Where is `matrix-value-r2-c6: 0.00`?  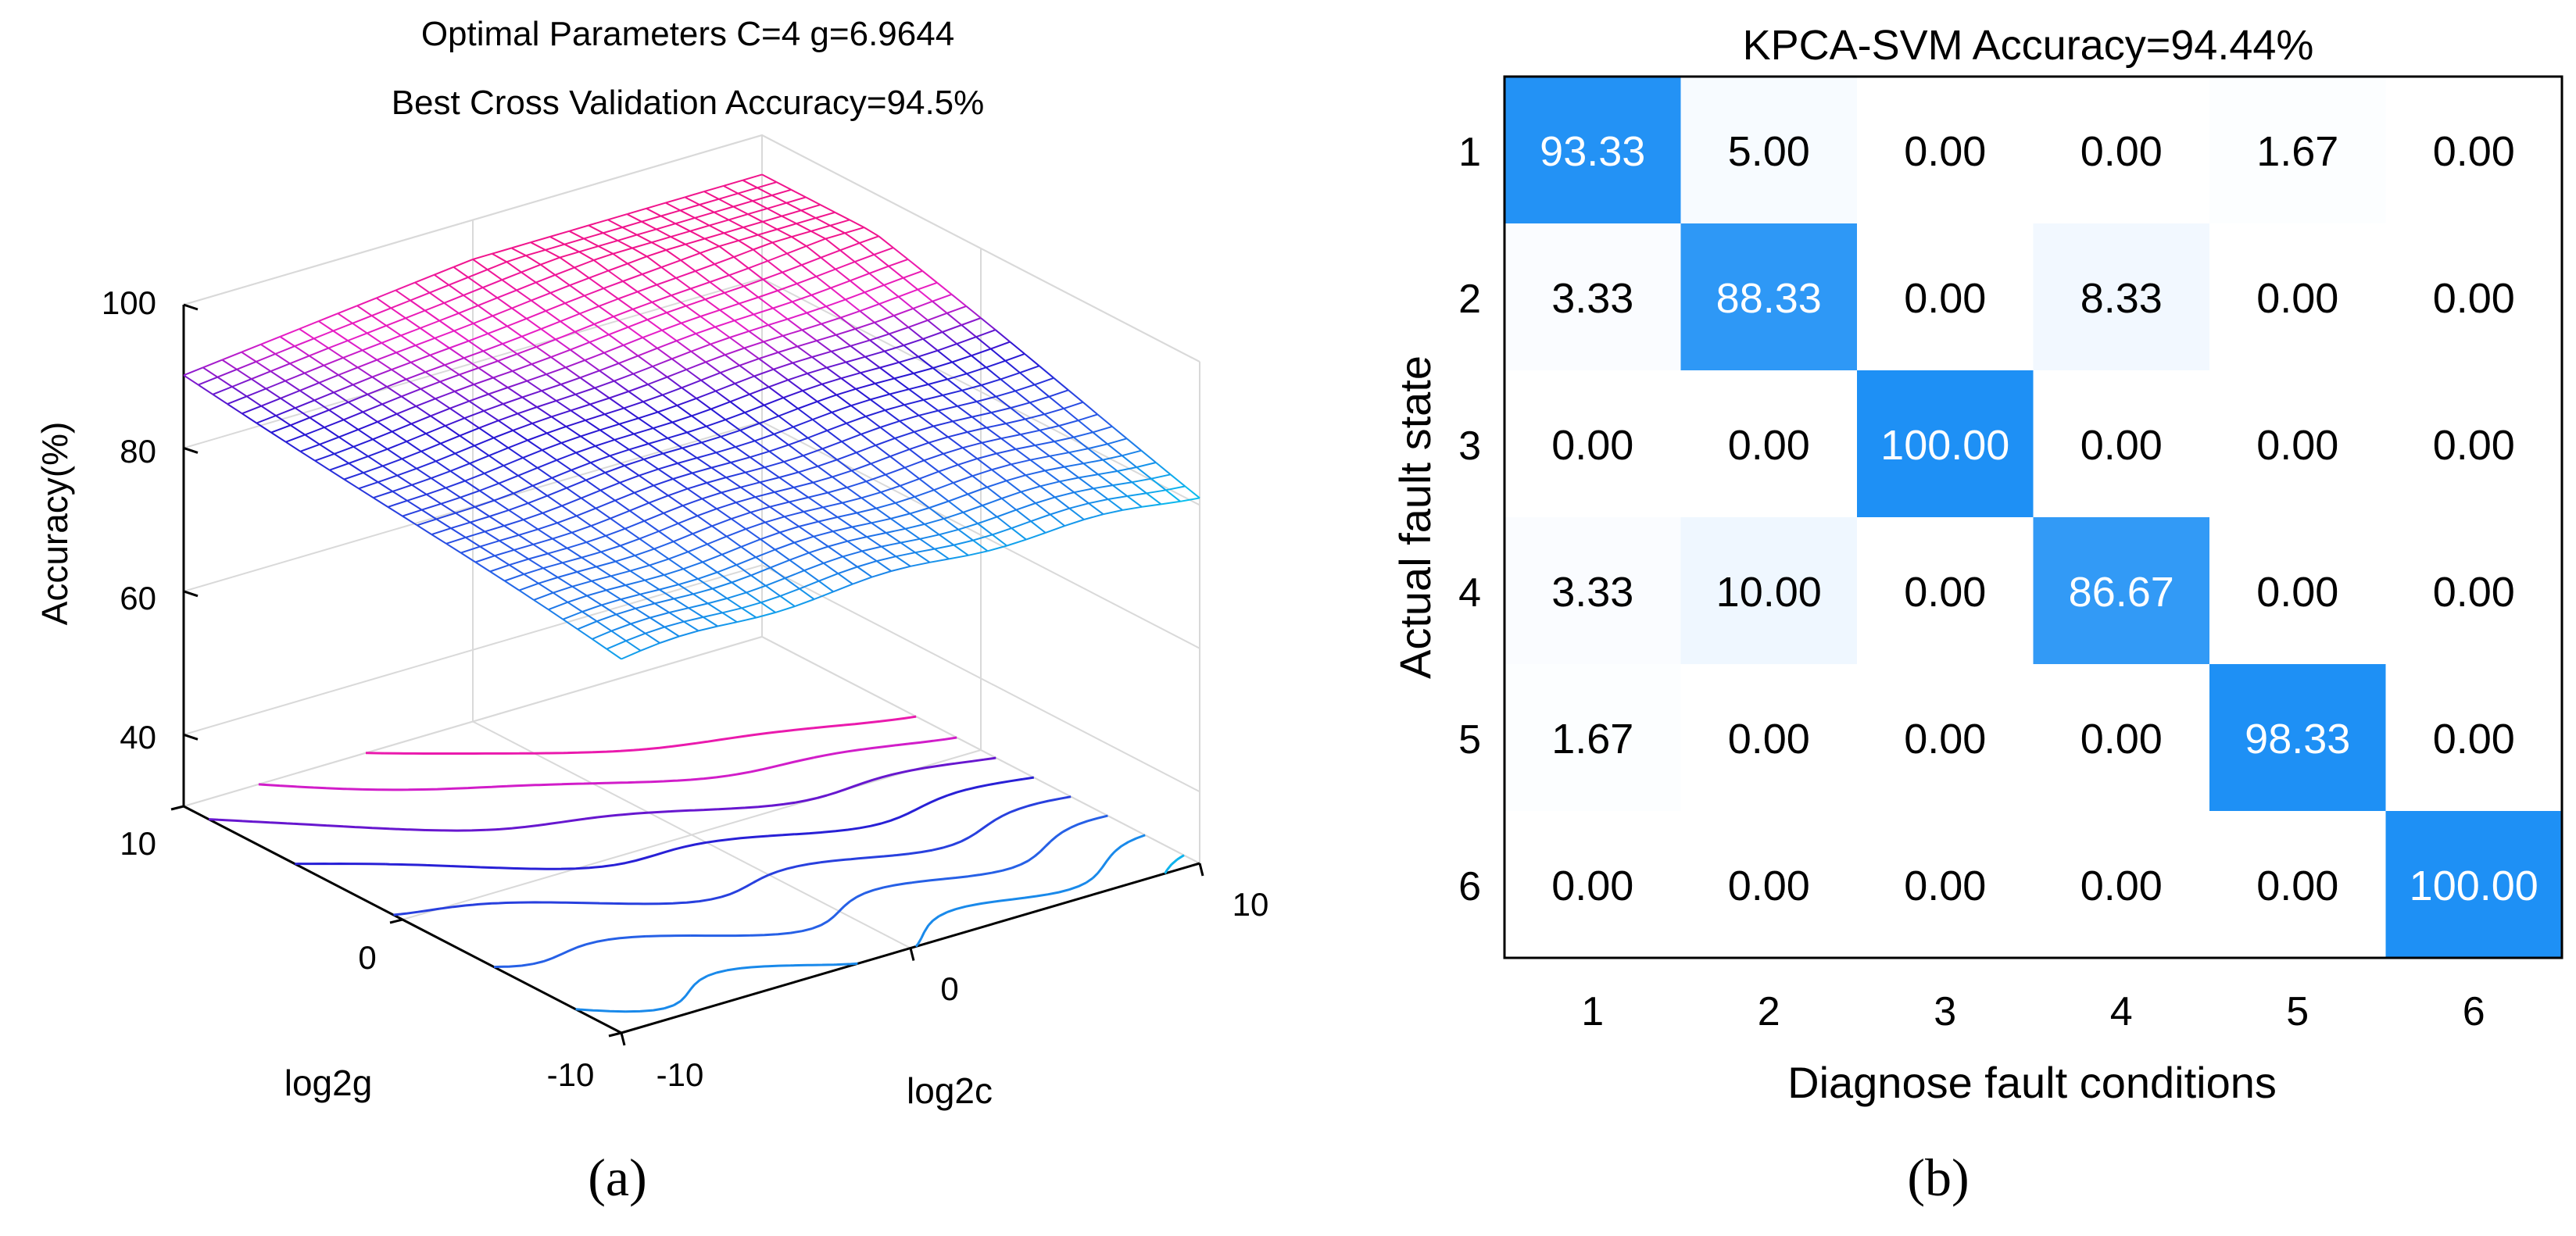
matrix-value-r2-c6: 0.00 is located at coordinates (2474, 298).